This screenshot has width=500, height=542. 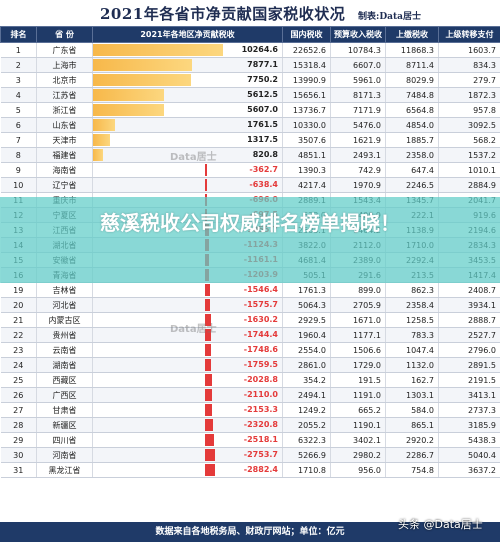 I want to click on province-cell: 海南省, so click(x=64, y=170).